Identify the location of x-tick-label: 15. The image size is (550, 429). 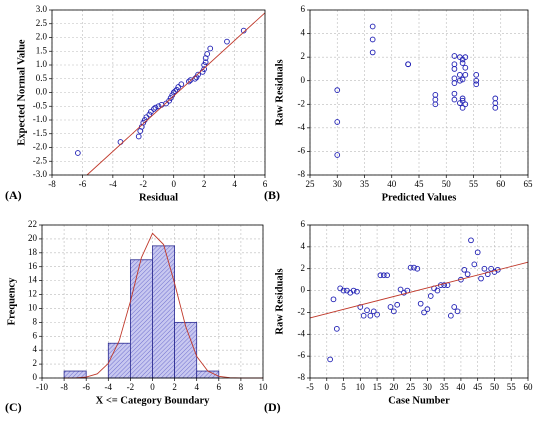
(378, 387).